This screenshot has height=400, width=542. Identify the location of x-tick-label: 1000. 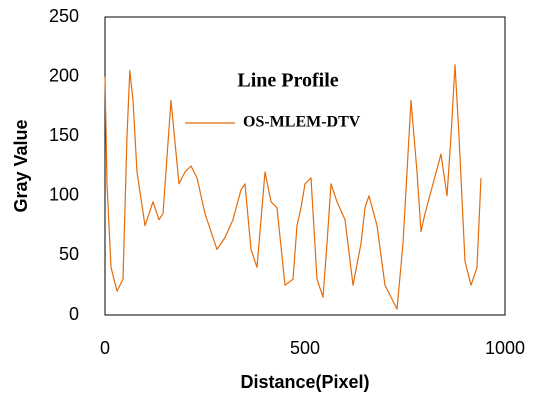
(505, 348).